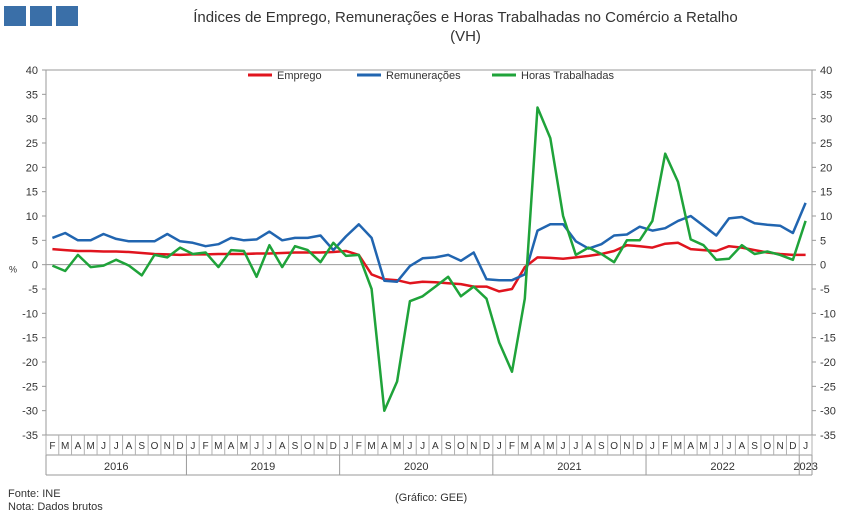  What do you see at coordinates (32, 71) in the screenshot?
I see `y-tick-label: 40` at bounding box center [32, 71].